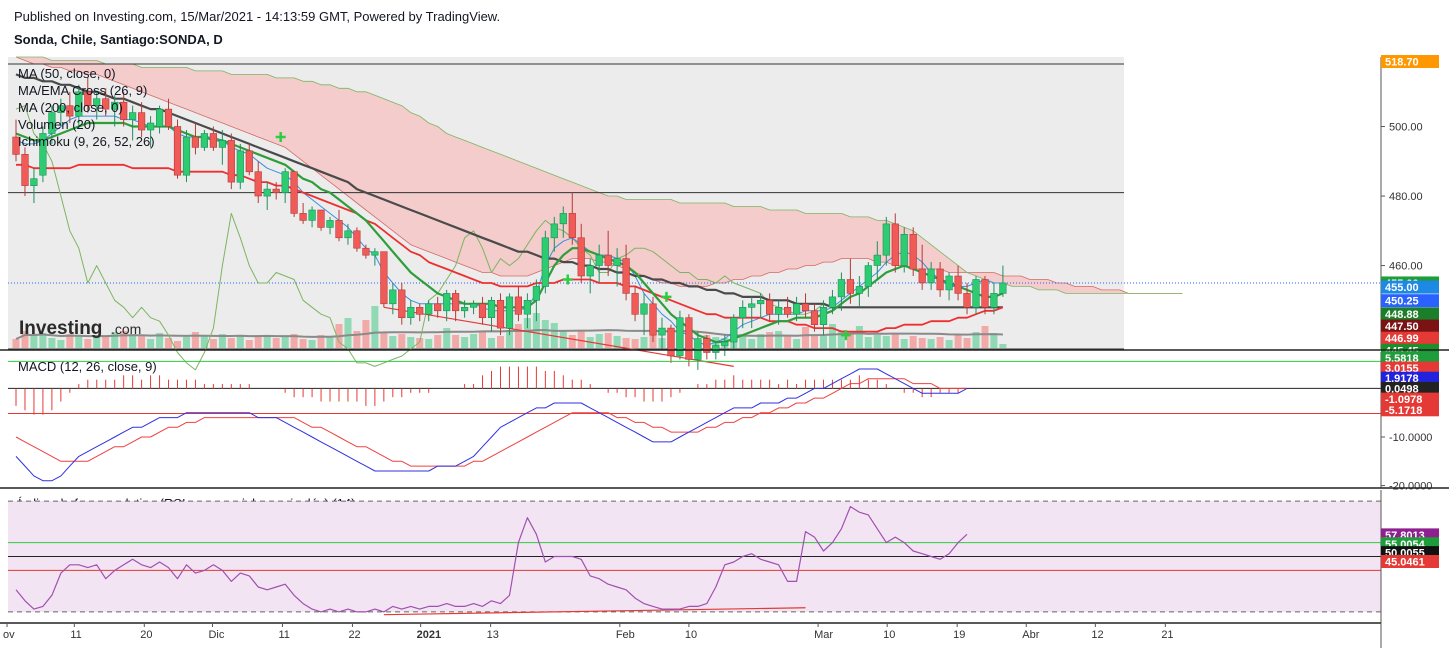  Describe the element at coordinates (1406, 128) in the screenshot. I see `price-axis-tick-label: 500.00` at that location.